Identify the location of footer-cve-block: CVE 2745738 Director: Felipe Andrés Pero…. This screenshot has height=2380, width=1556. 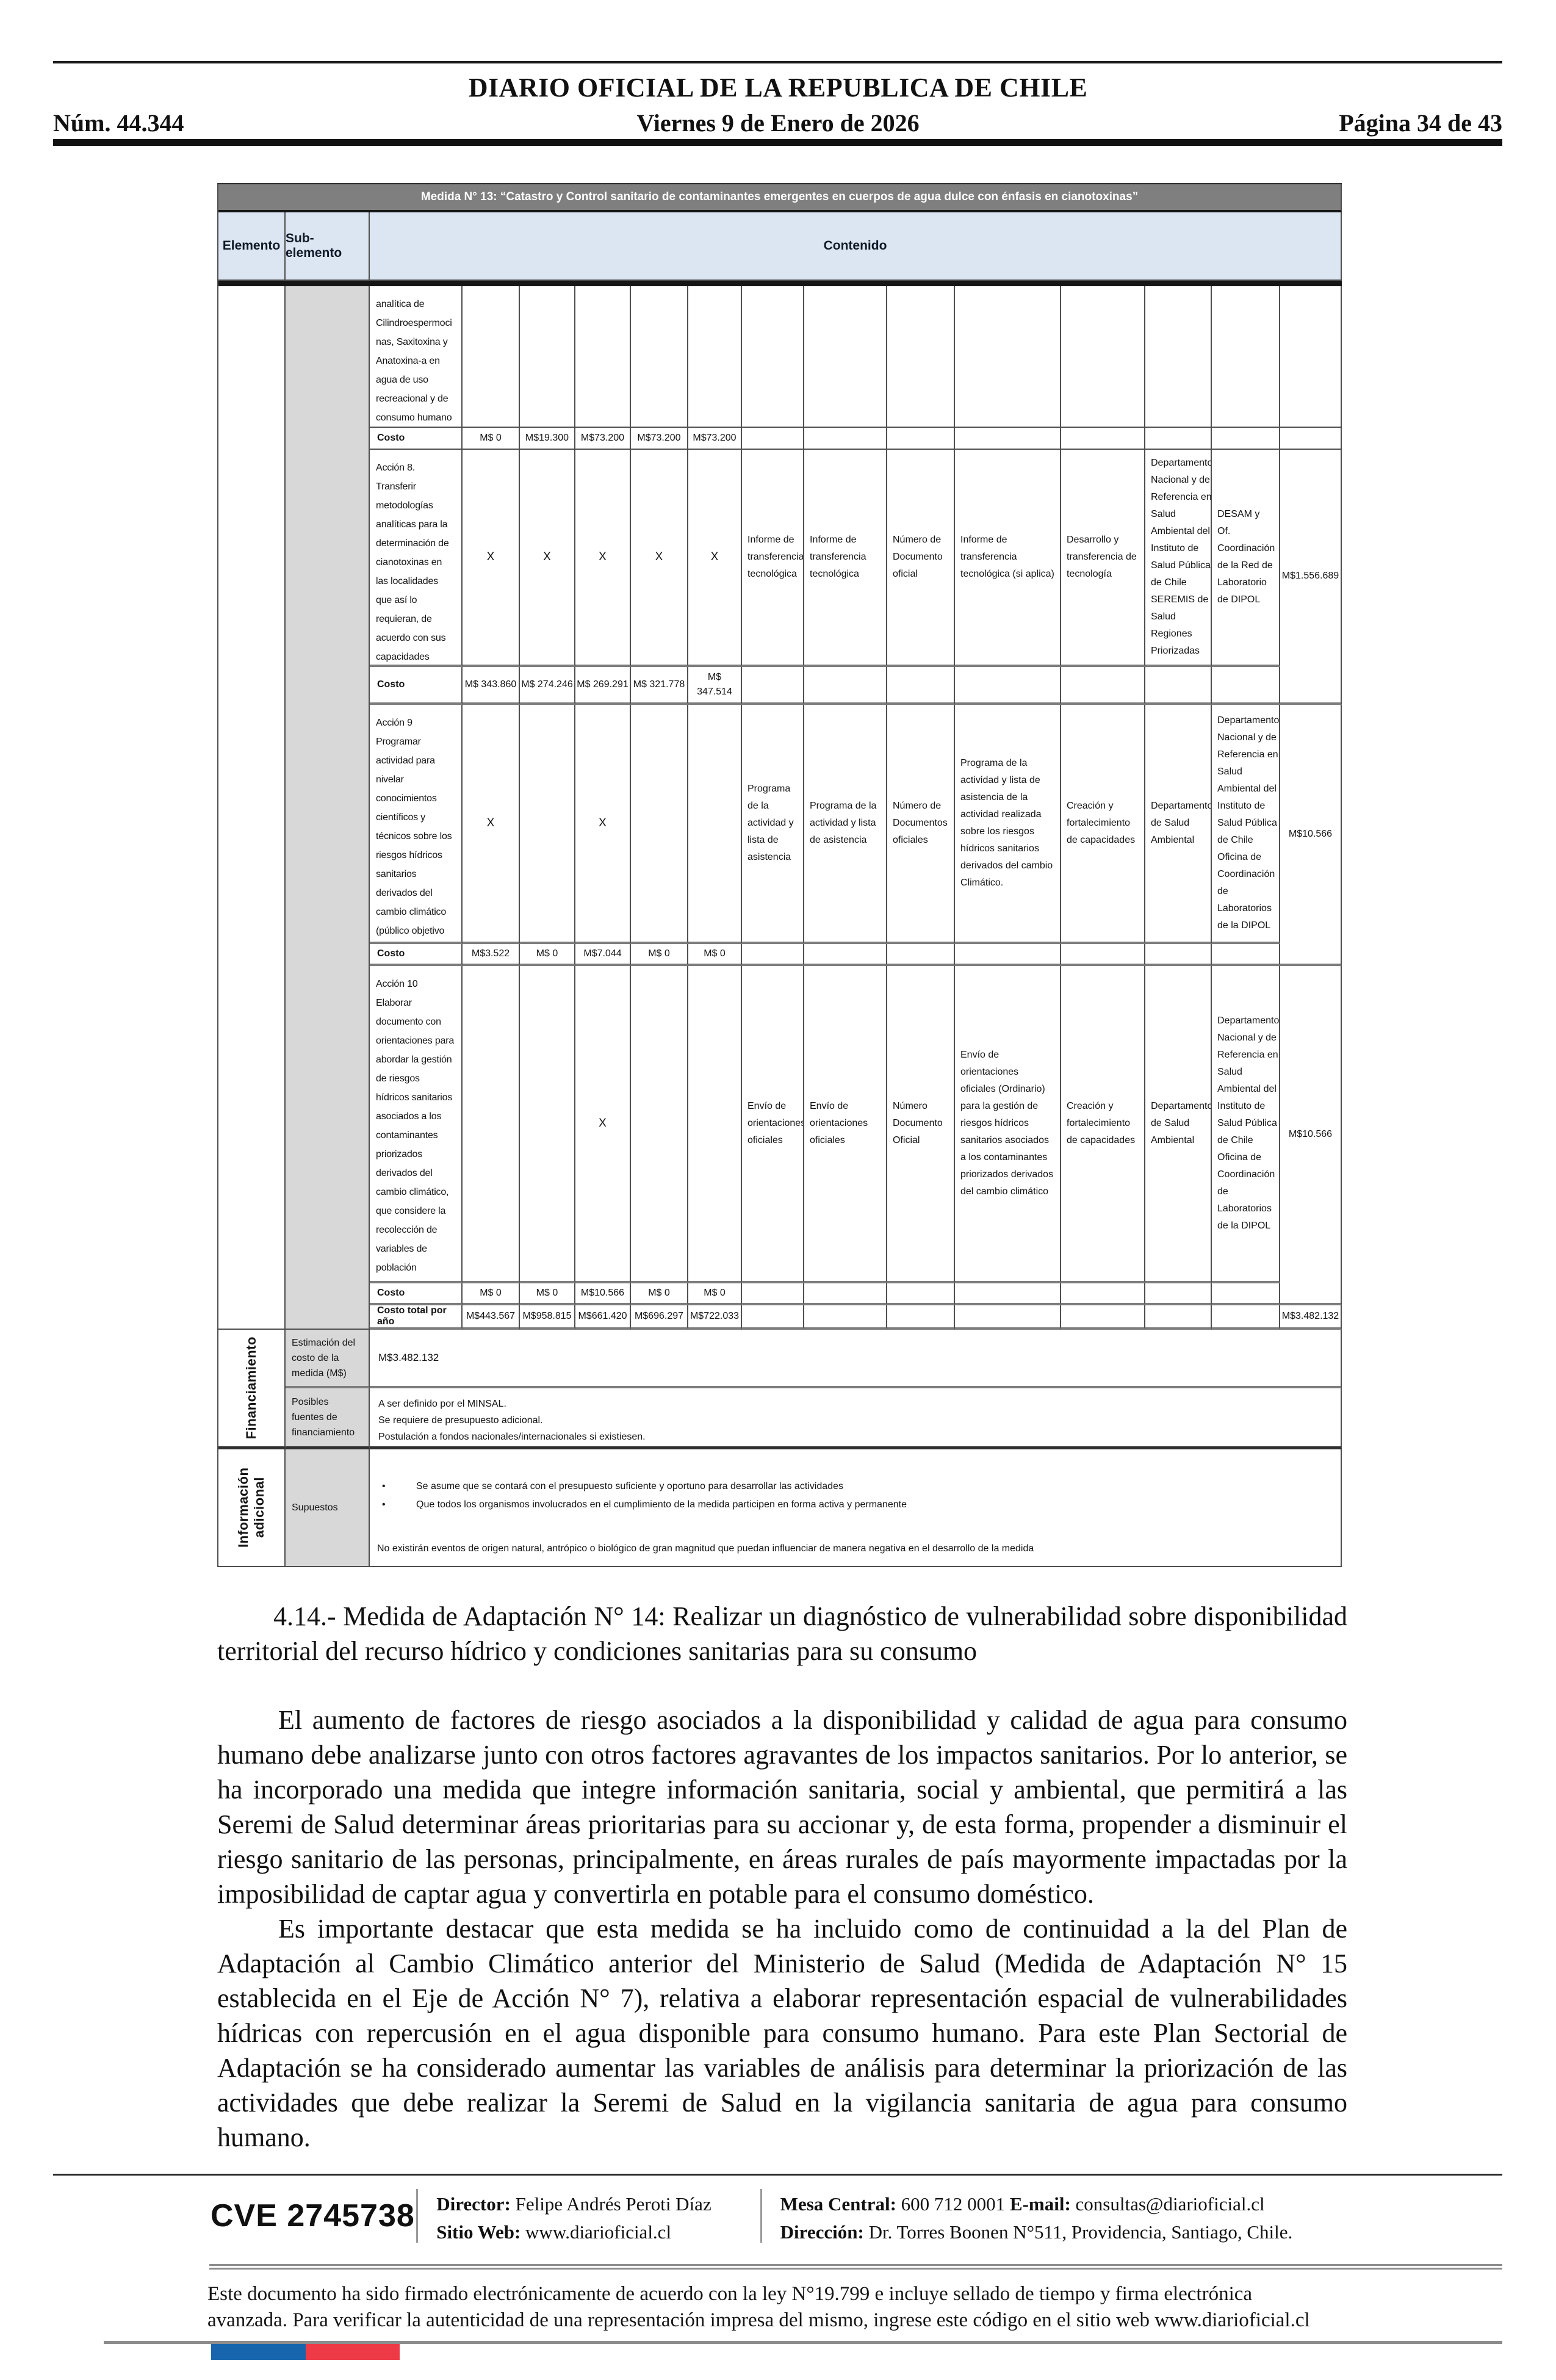
(856, 2216).